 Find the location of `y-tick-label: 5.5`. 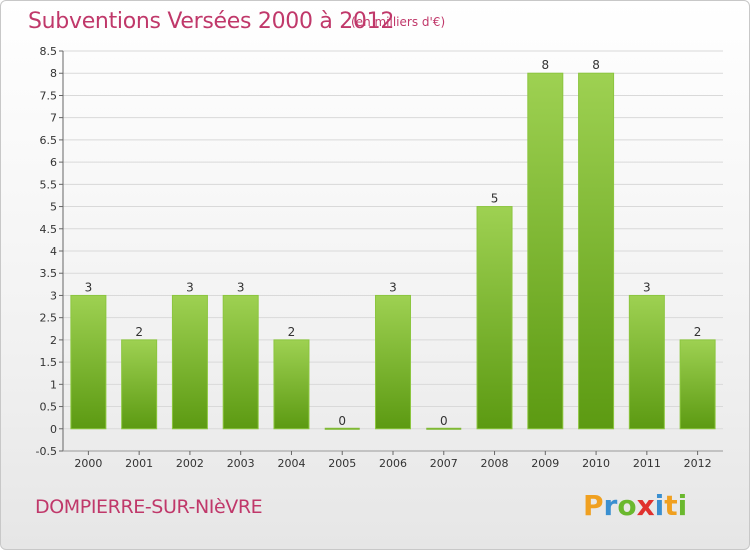

y-tick-label: 5.5 is located at coordinates (49, 184).